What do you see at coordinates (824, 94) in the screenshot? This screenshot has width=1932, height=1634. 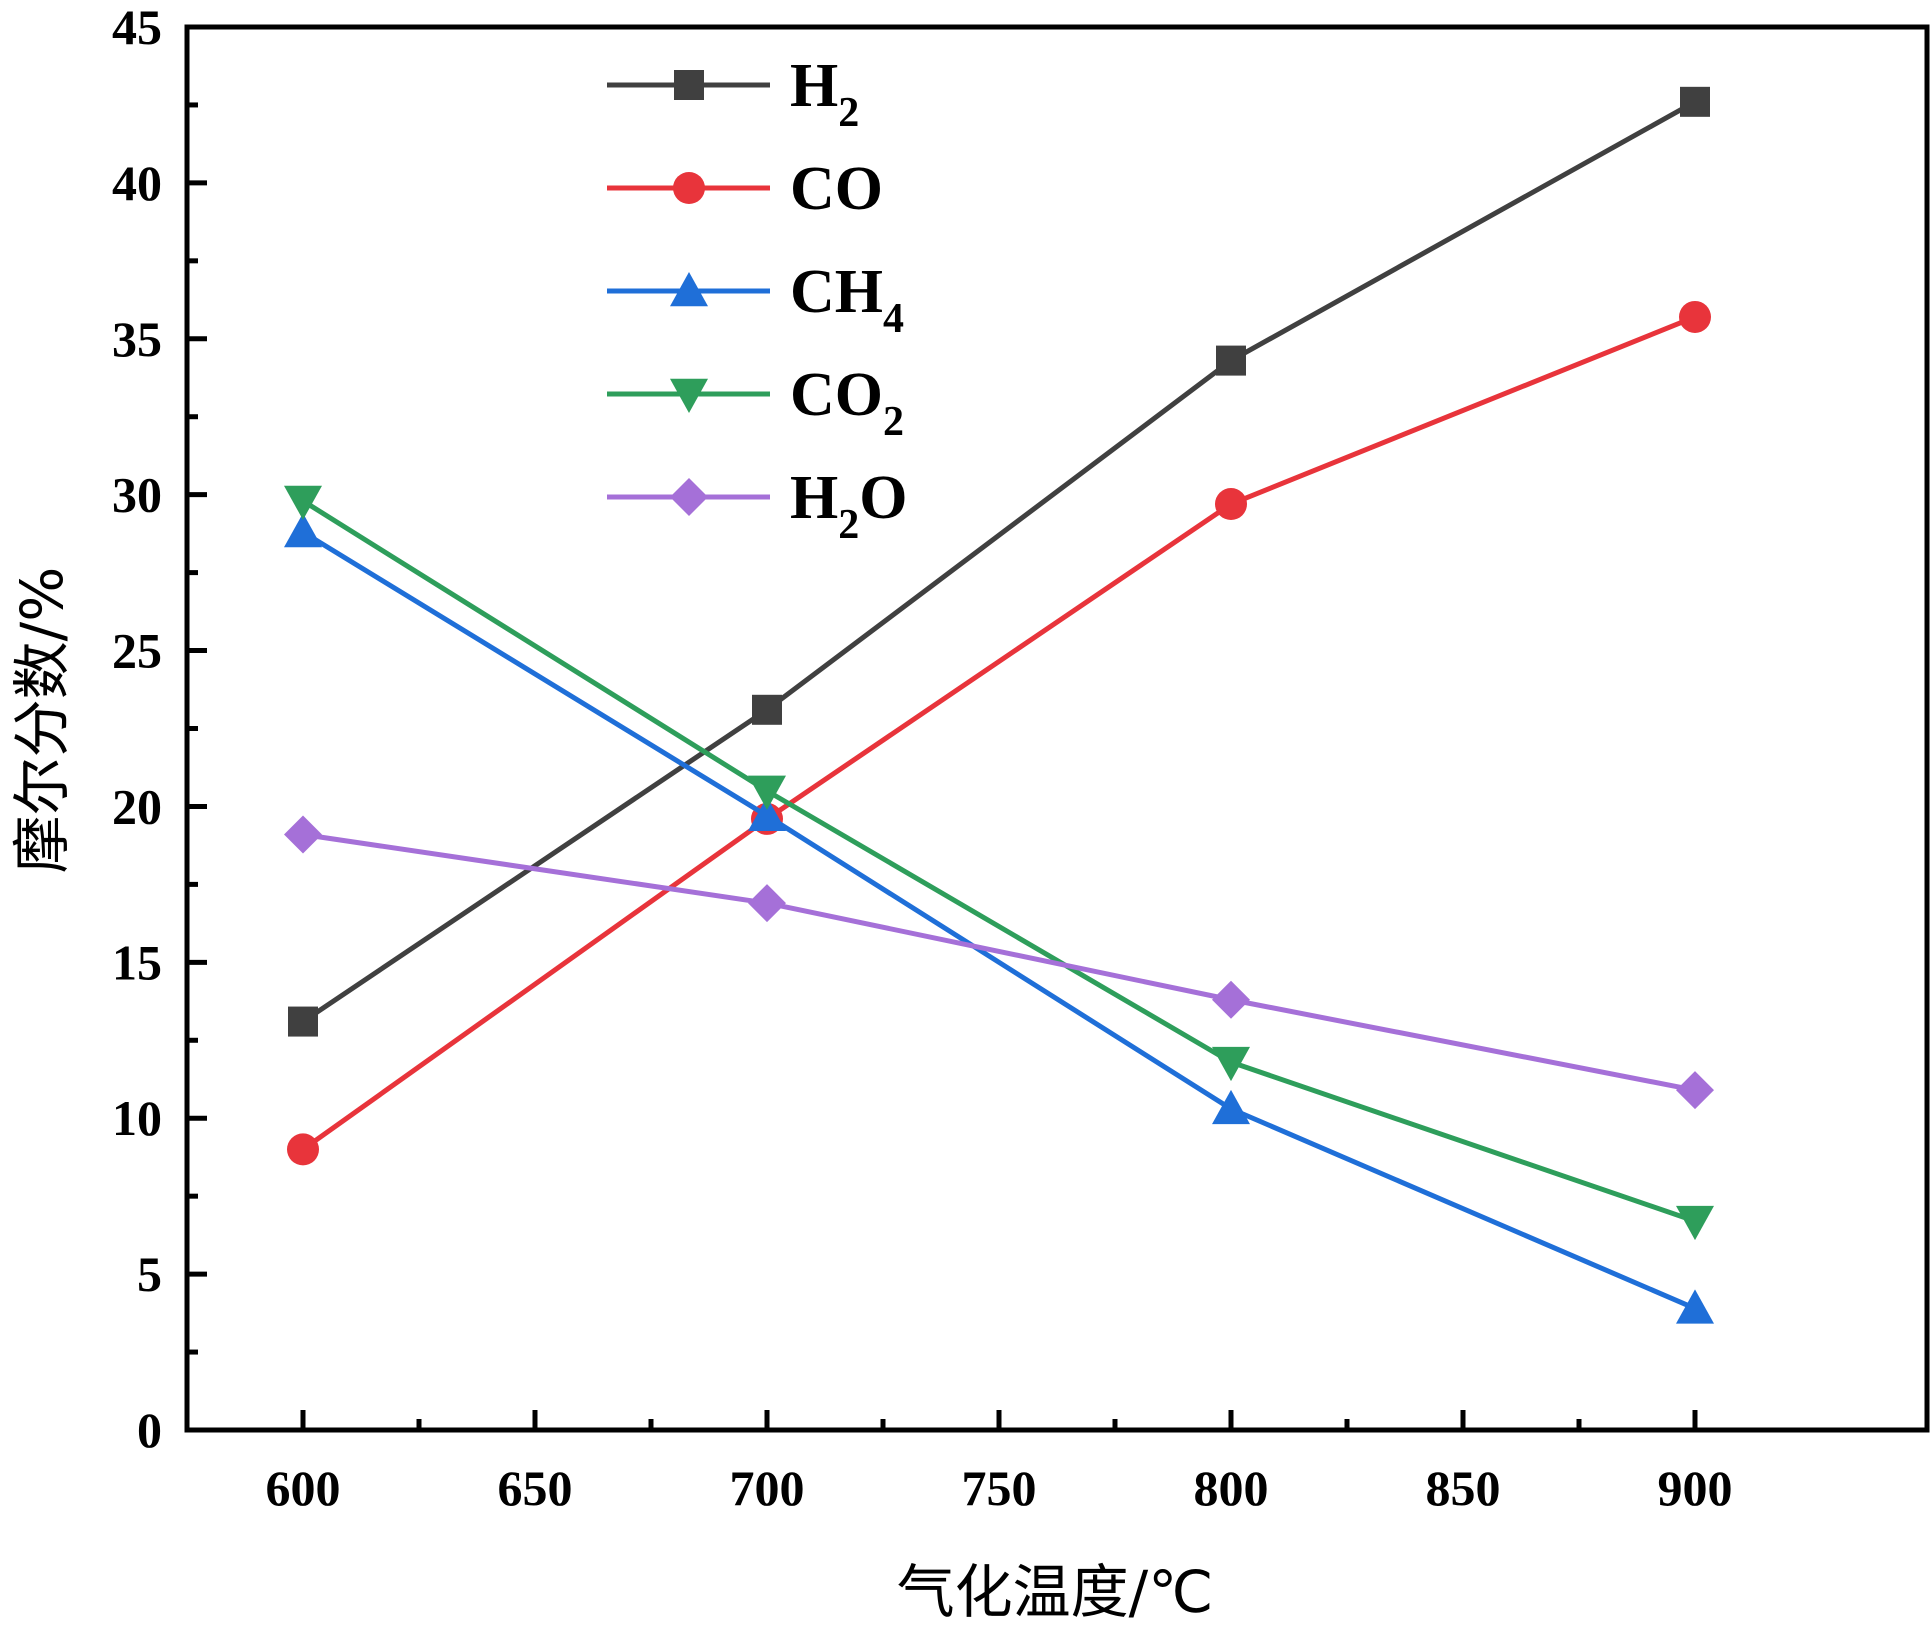 I see `legend-label-h2: H2` at bounding box center [824, 94].